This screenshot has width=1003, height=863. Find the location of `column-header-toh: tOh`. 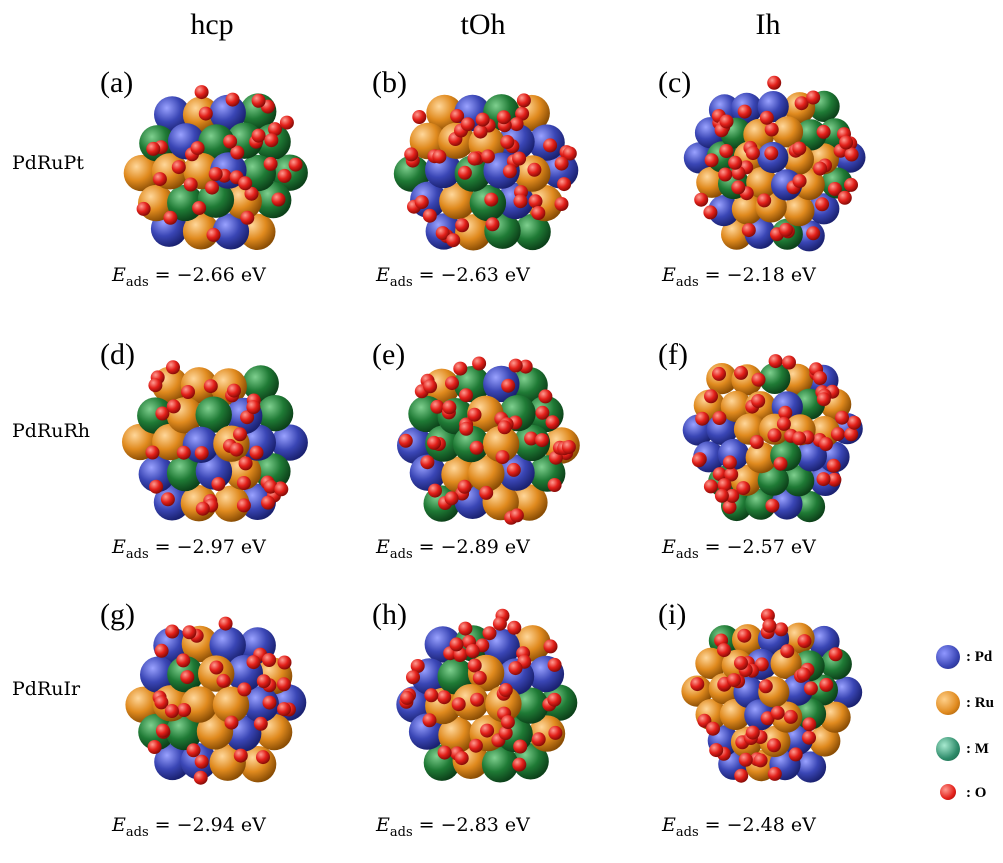

column-header-toh: tOh is located at coordinates (483, 24).